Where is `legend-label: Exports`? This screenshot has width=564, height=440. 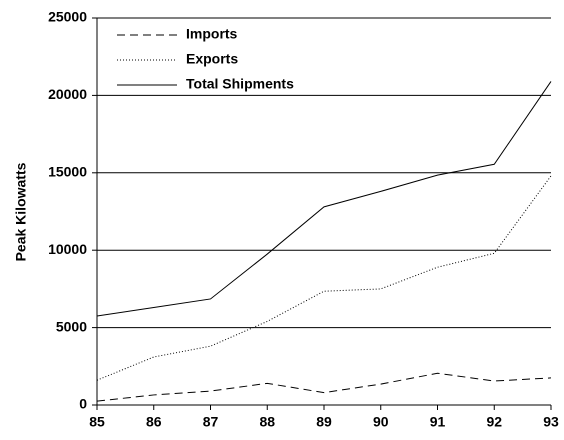 legend-label: Exports is located at coordinates (212, 59).